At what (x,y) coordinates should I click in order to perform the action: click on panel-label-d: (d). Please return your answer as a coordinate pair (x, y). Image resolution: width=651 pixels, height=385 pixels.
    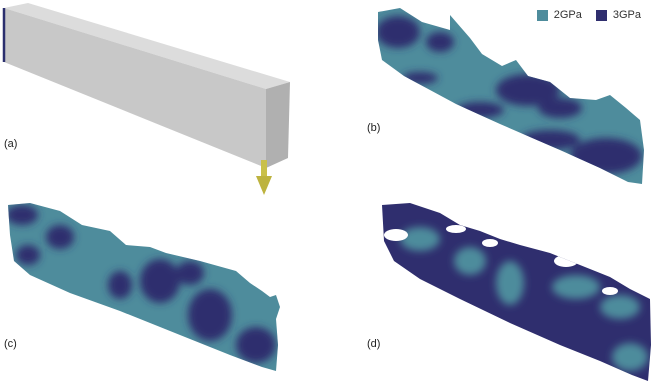
    Looking at the image, I should click on (374, 344).